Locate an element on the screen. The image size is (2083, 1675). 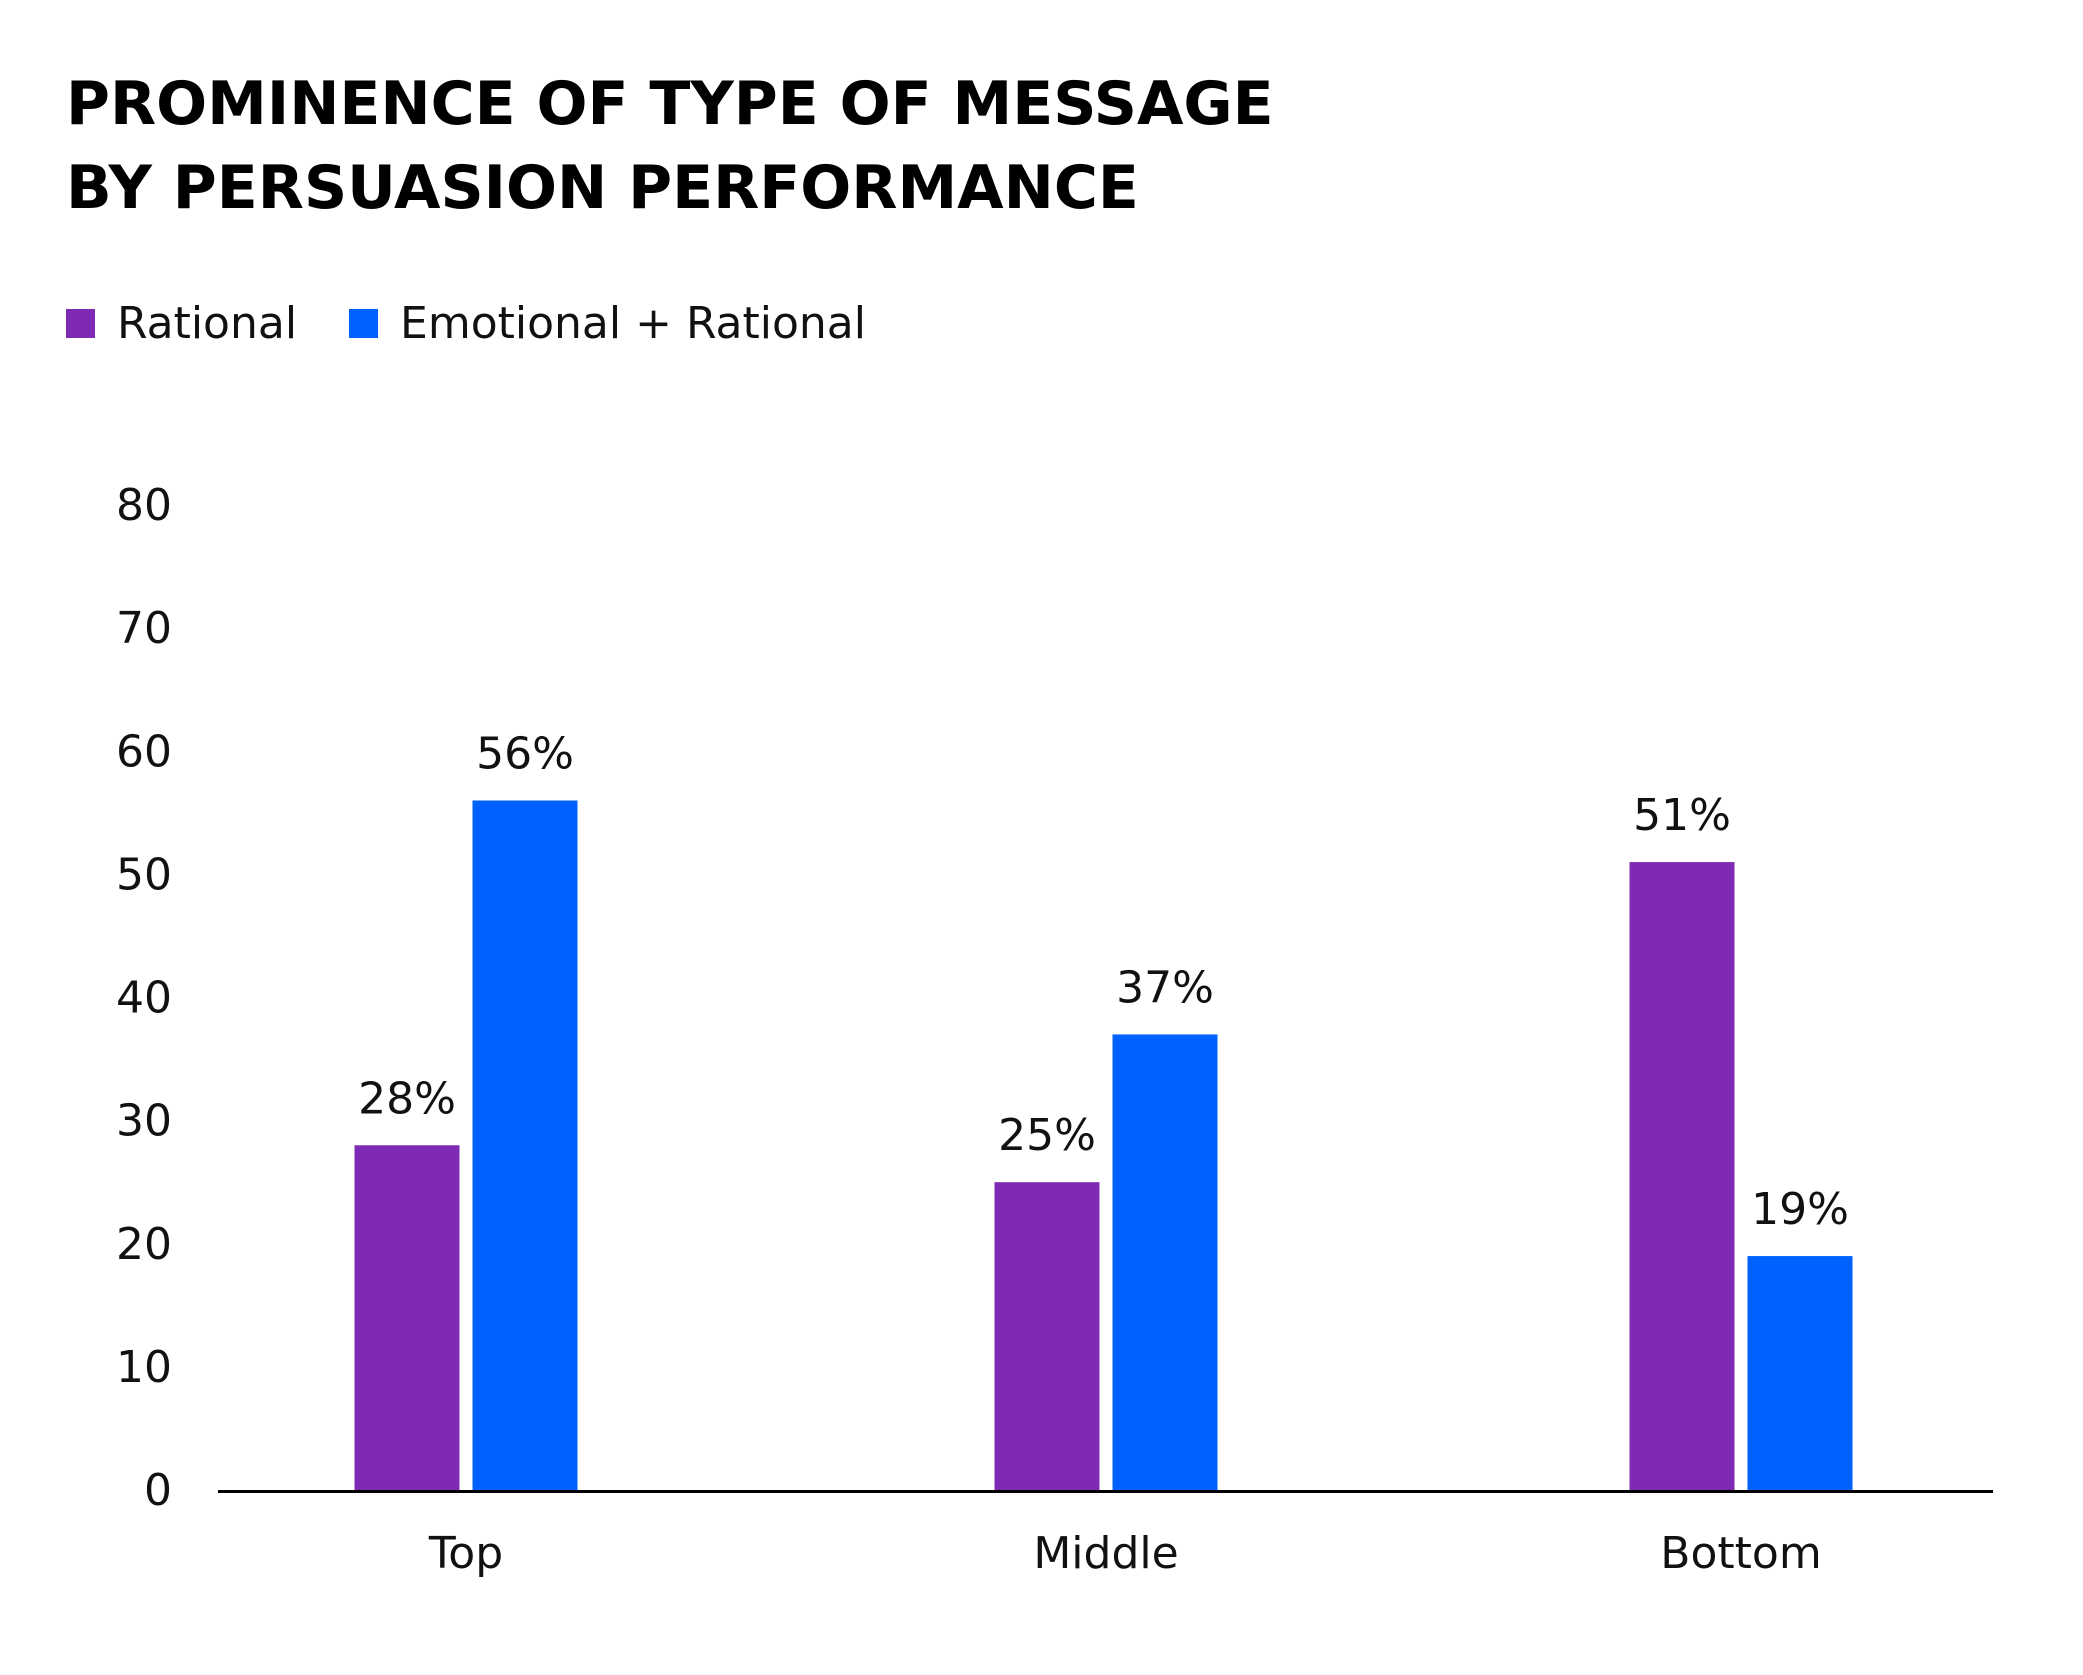
bar-rational-top is located at coordinates (407, 1317).